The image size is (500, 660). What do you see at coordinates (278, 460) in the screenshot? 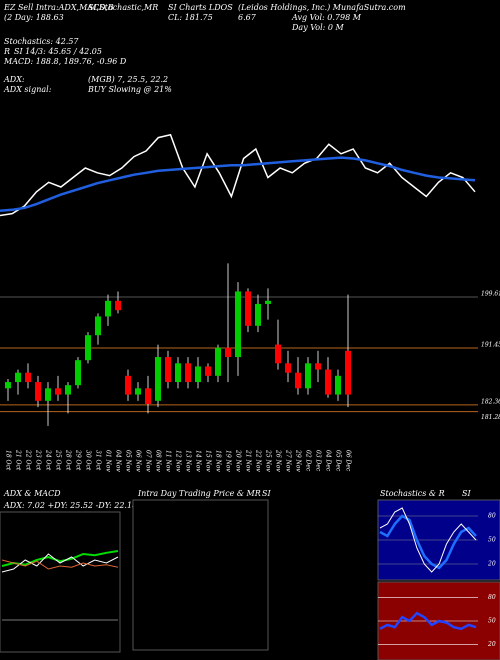
I see `x-tick-label: 26 Nov` at bounding box center [278, 460].